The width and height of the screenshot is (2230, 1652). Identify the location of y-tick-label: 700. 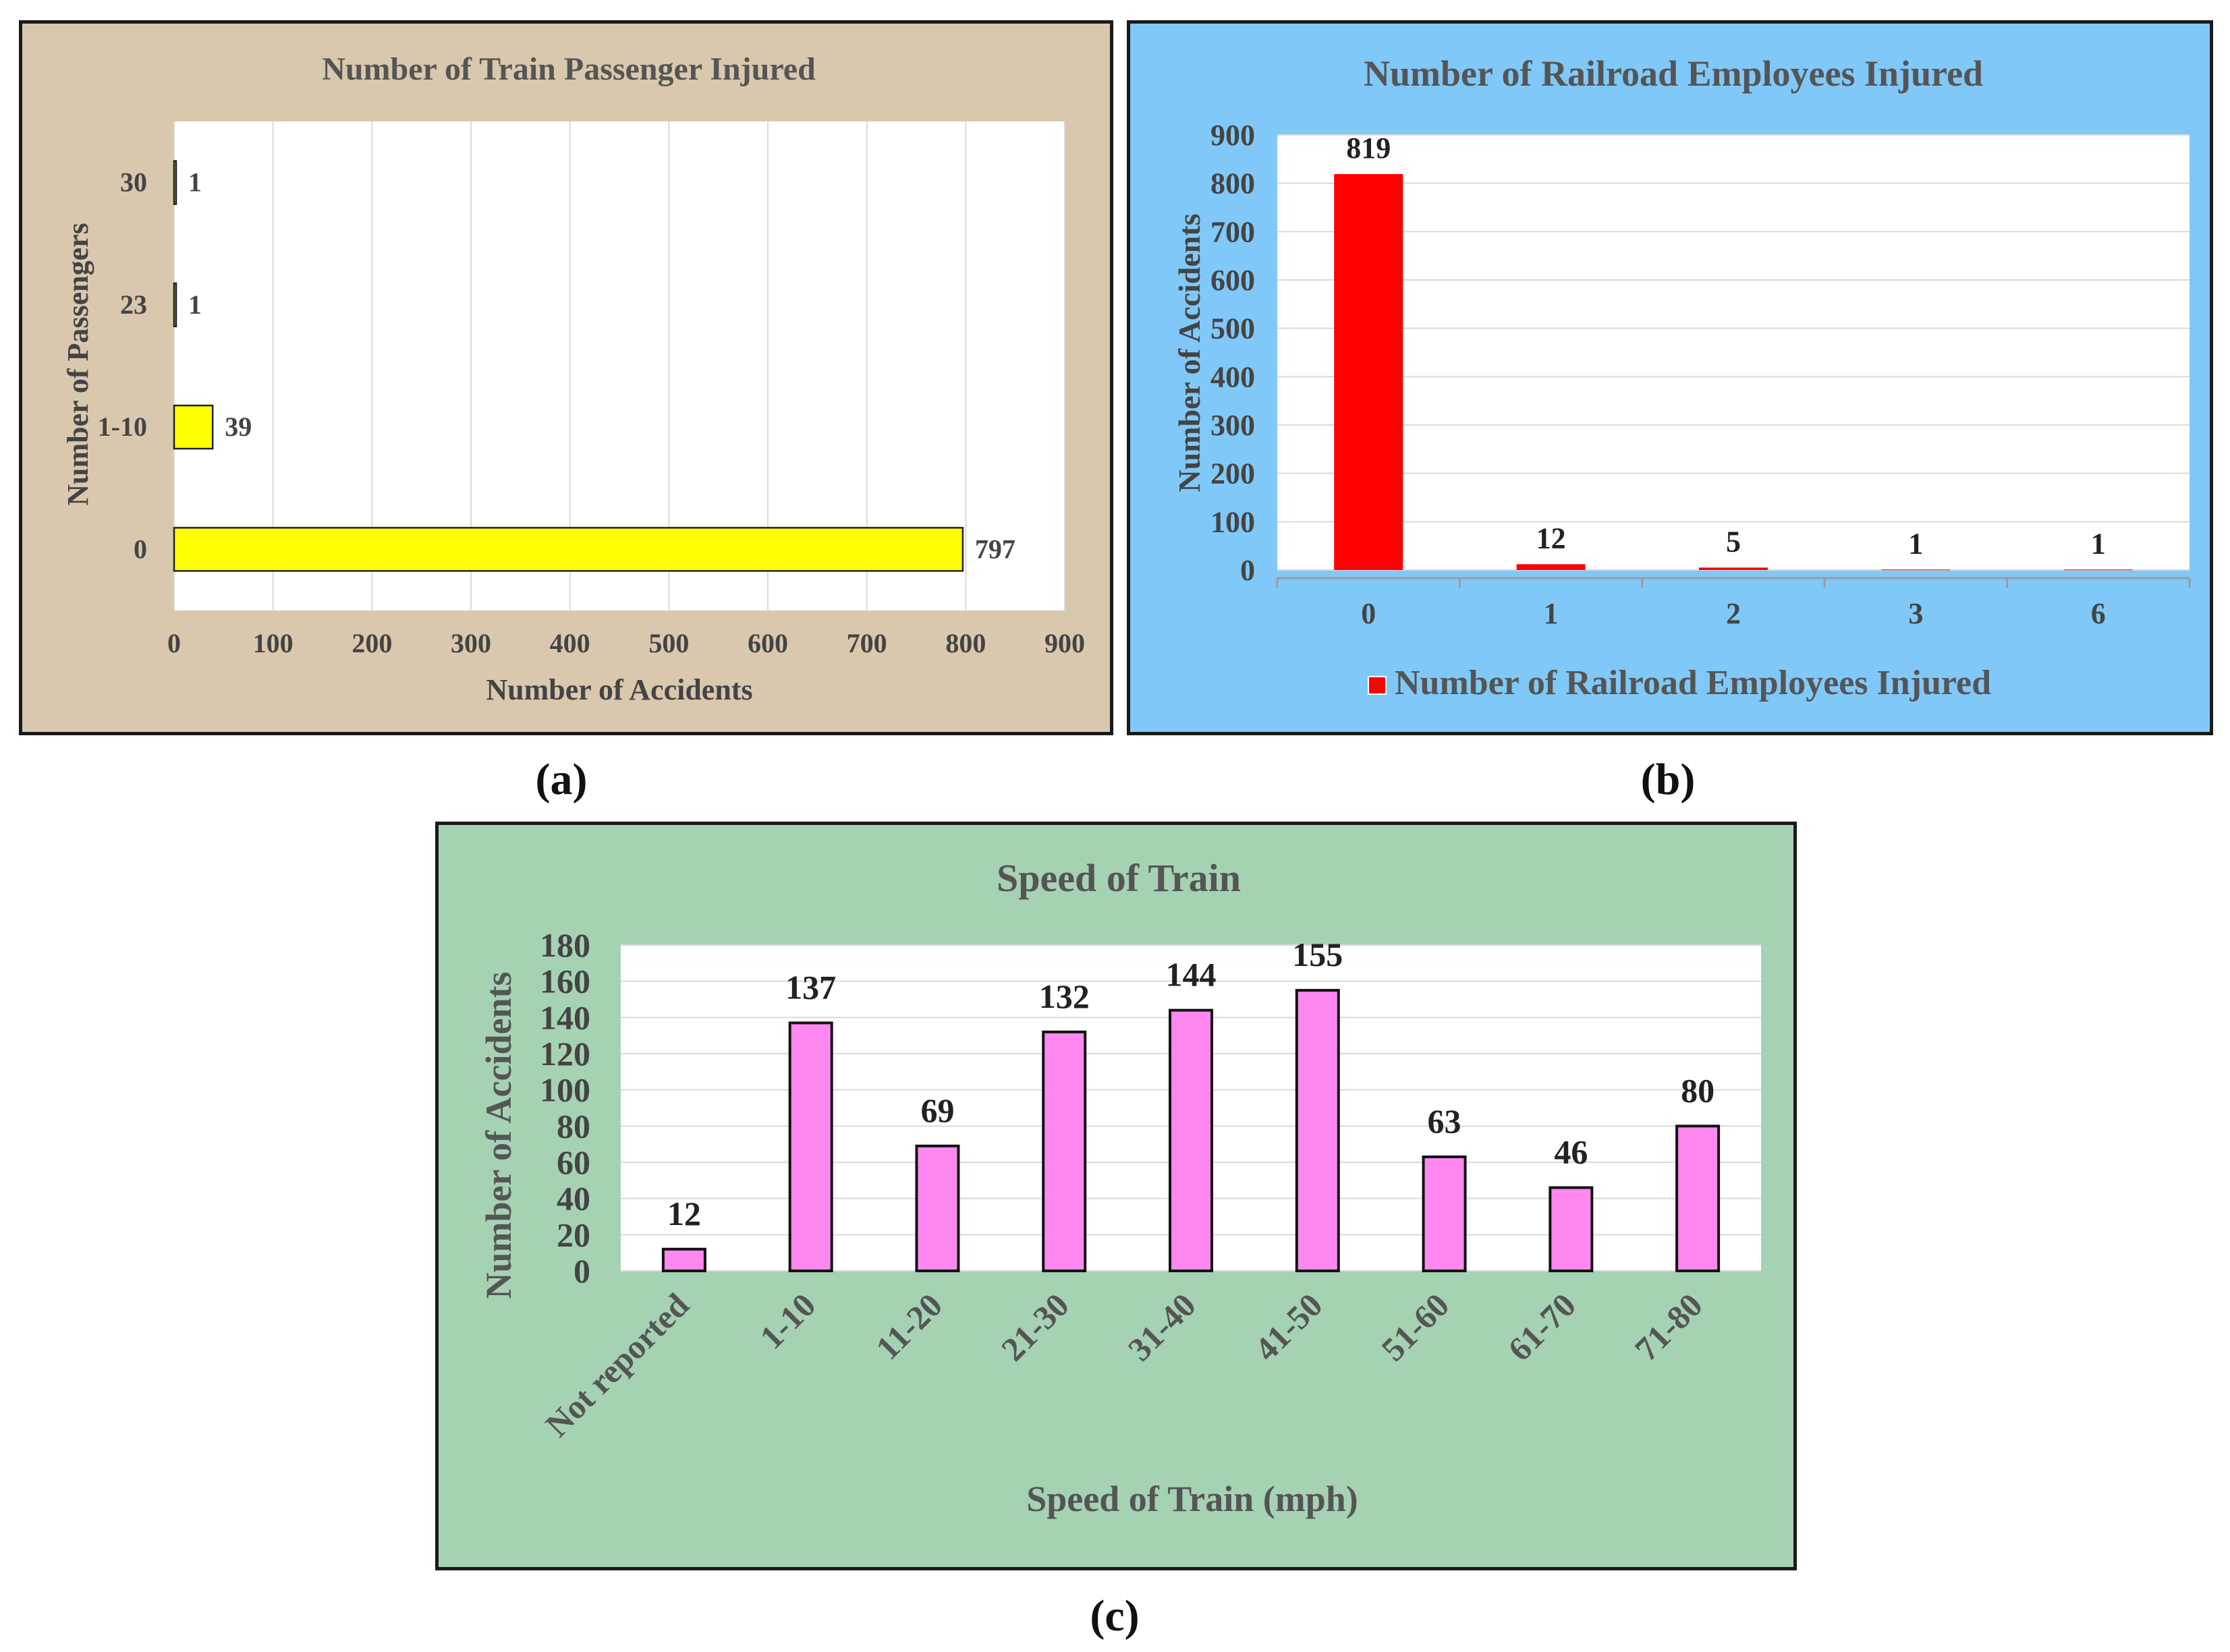
(1232, 231).